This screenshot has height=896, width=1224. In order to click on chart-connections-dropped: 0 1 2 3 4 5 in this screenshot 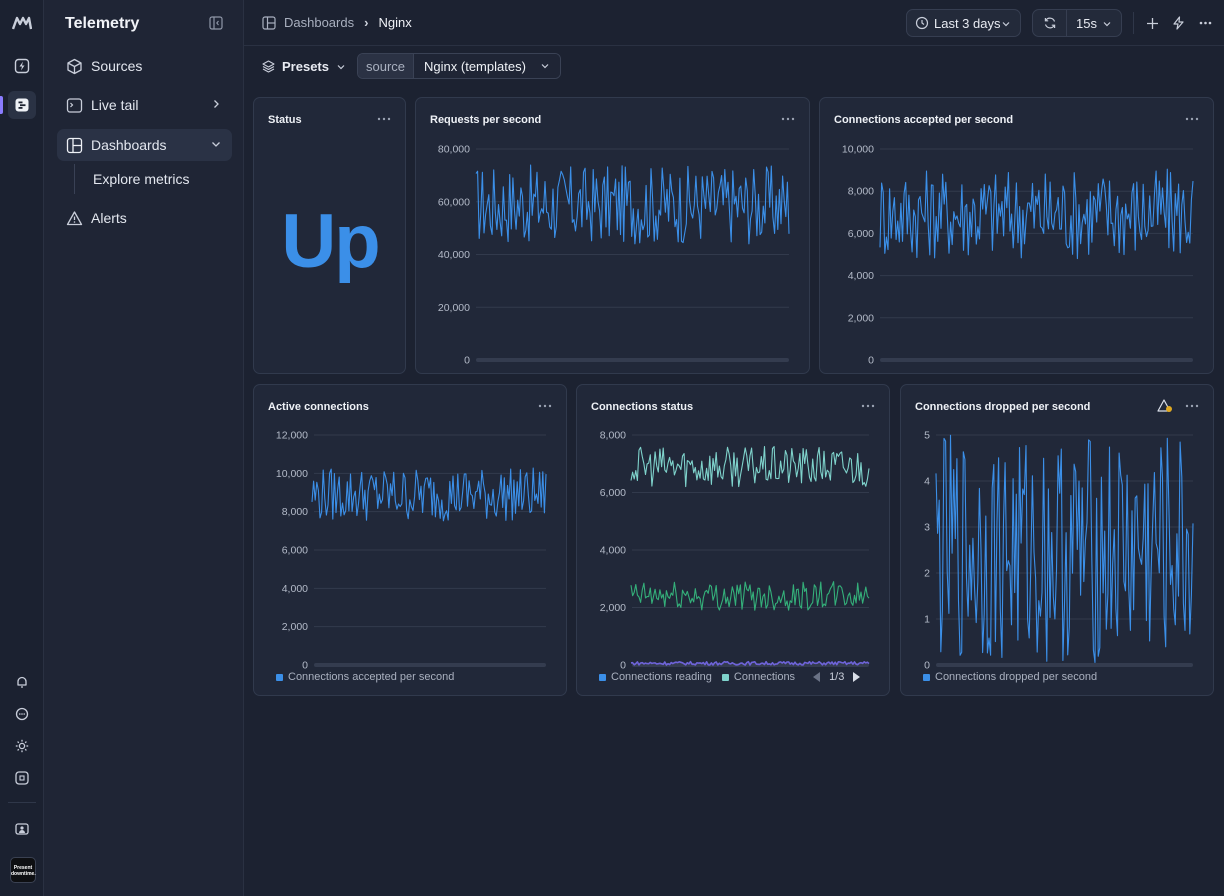, I will do `click(1058, 541)`.